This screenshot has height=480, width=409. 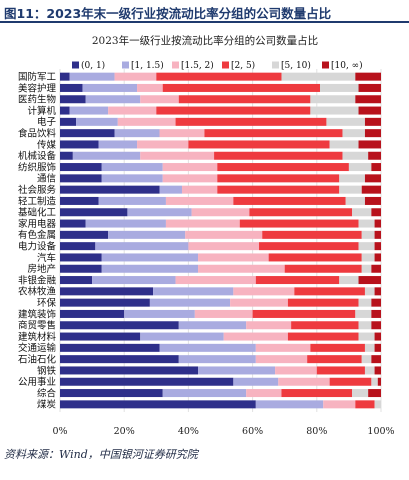 I want to click on category-label: 石油石化, so click(x=37, y=359).